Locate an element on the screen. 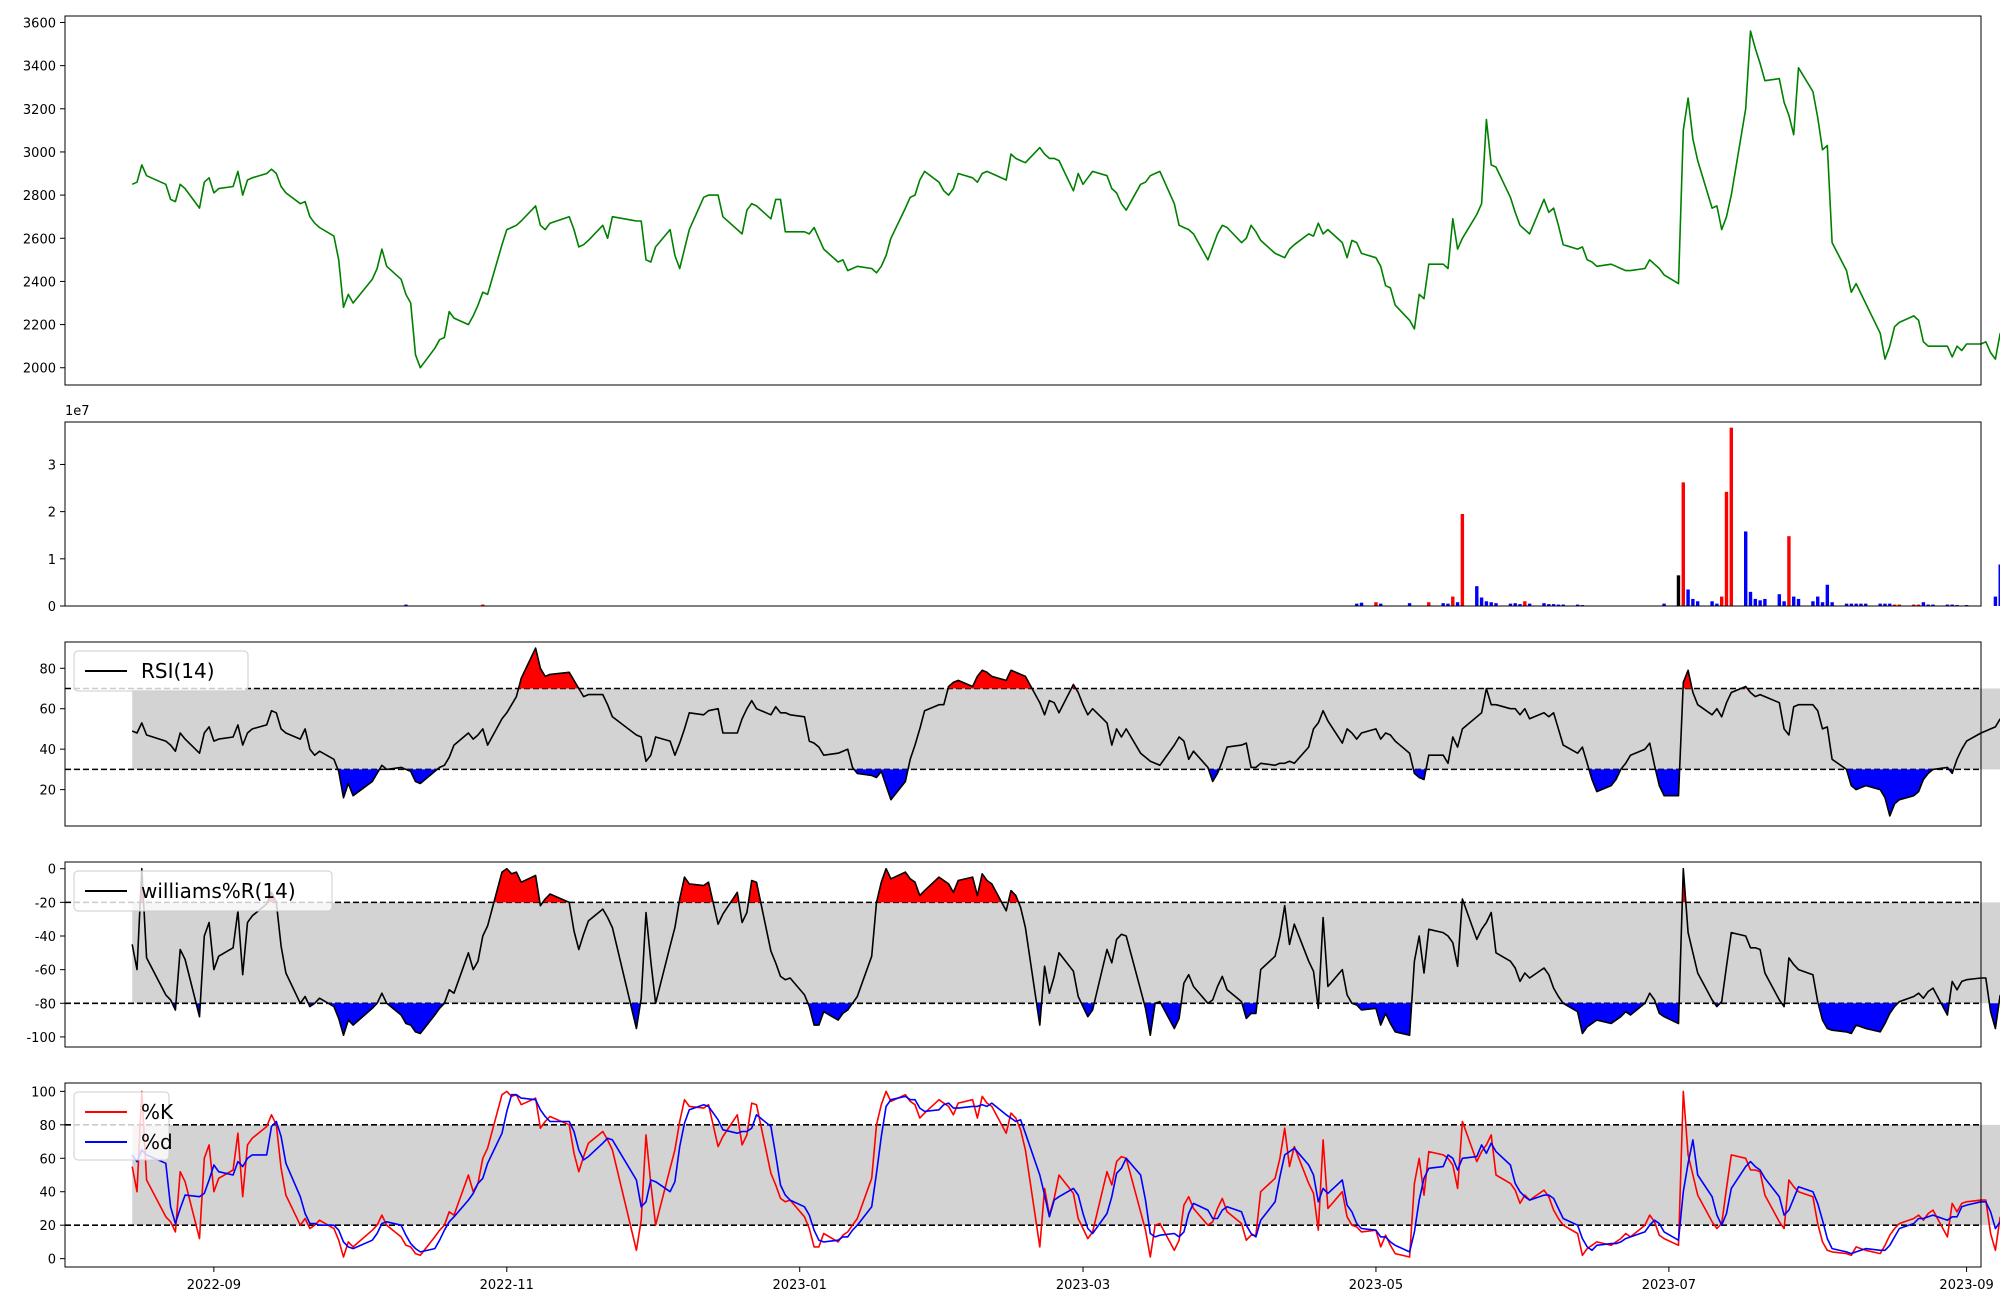 Image resolution: width=2000 pixels, height=1300 pixels. legend-label: williams%R(14) is located at coordinates (218, 891).